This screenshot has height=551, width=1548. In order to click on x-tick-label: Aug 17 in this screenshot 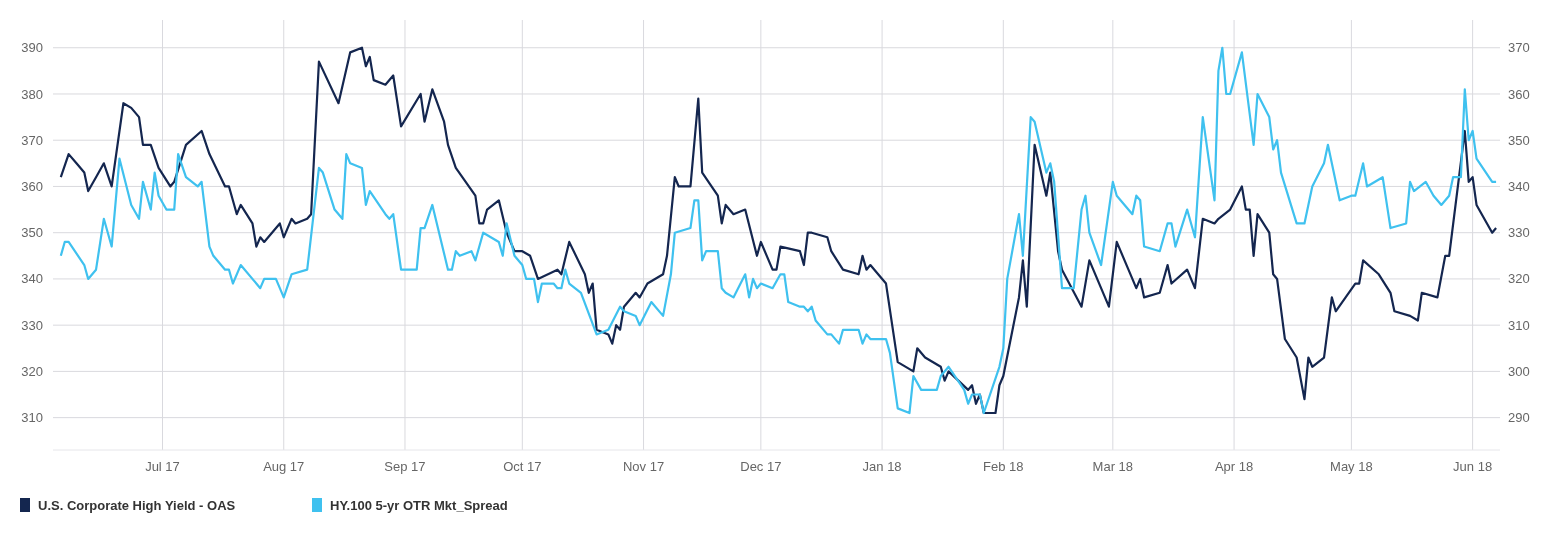, I will do `click(284, 466)`.